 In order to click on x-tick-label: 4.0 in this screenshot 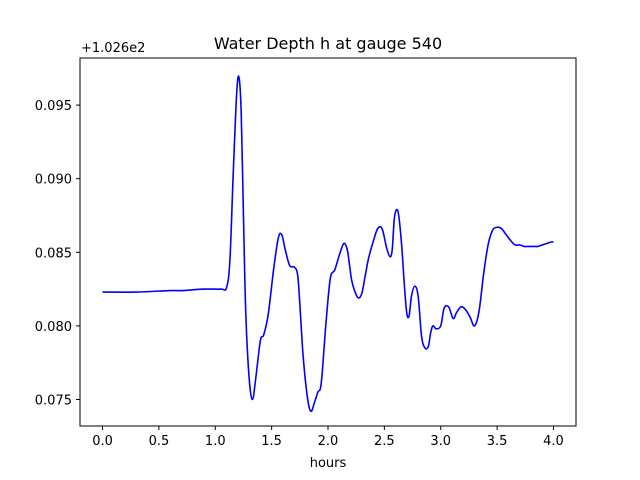, I will do `click(553, 441)`.